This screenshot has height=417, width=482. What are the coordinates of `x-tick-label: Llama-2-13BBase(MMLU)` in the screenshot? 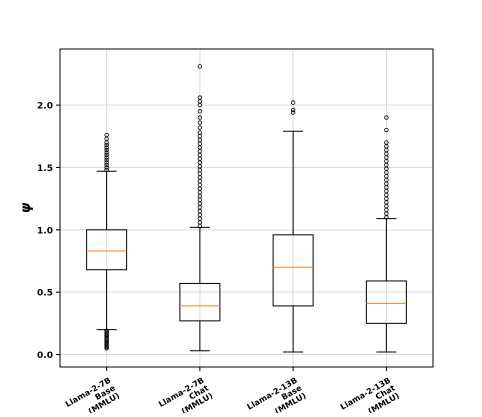 It's located at (277, 394).